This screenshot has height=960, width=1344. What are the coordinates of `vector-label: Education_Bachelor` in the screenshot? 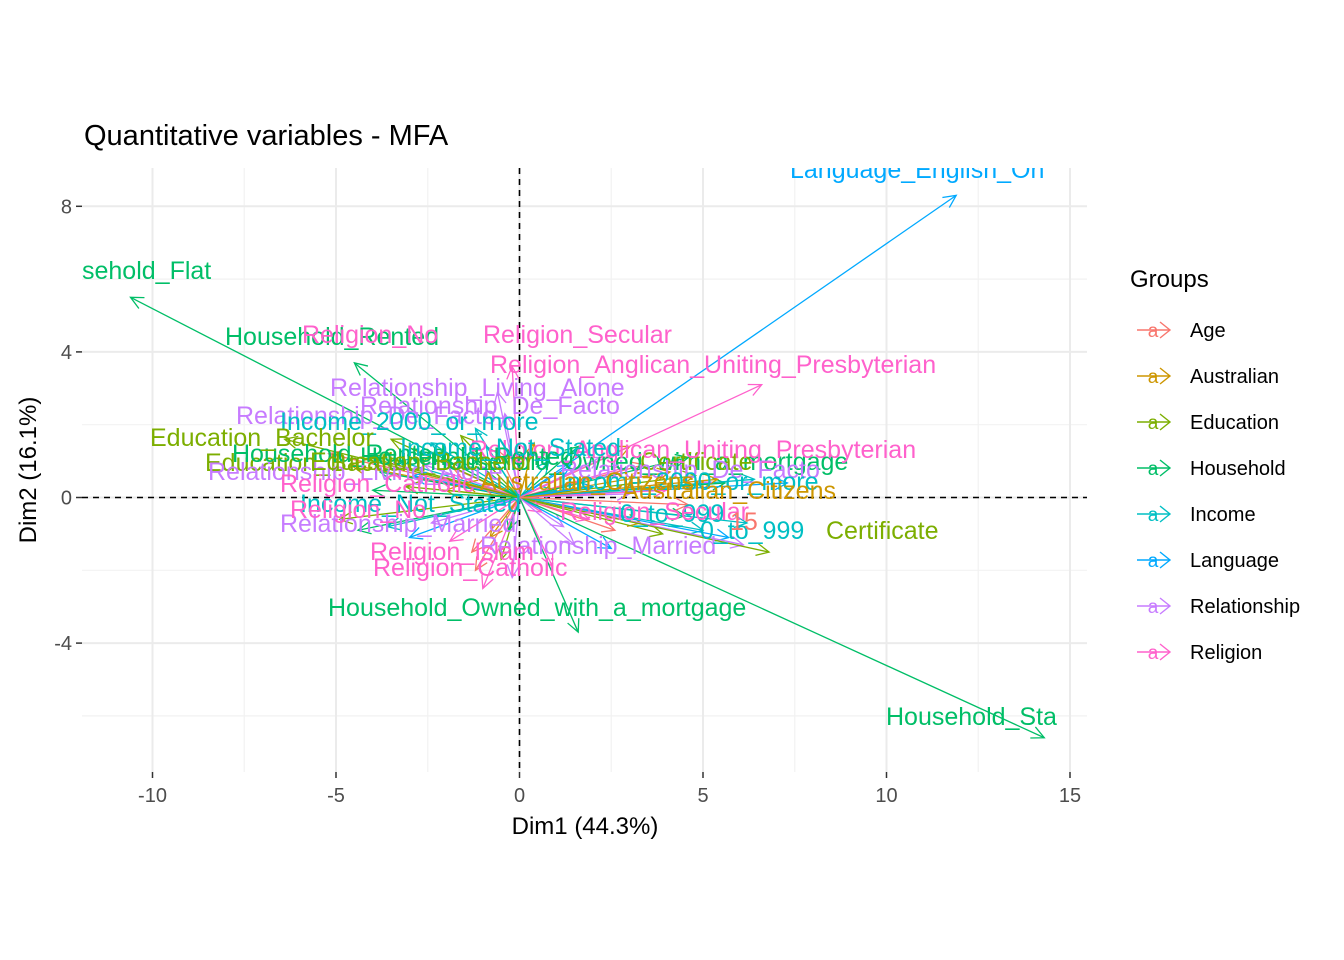 It's located at (262, 438).